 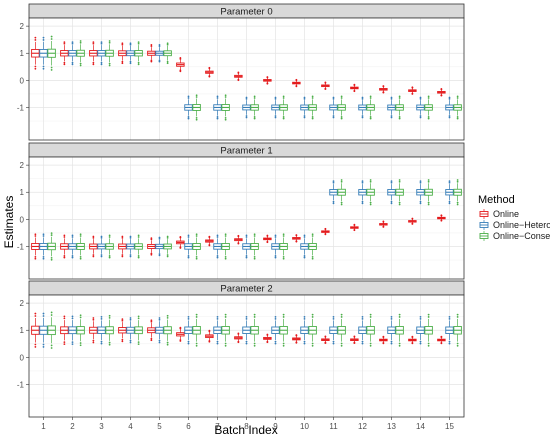 I want to click on y-tick-label: -1, so click(x=21, y=384).